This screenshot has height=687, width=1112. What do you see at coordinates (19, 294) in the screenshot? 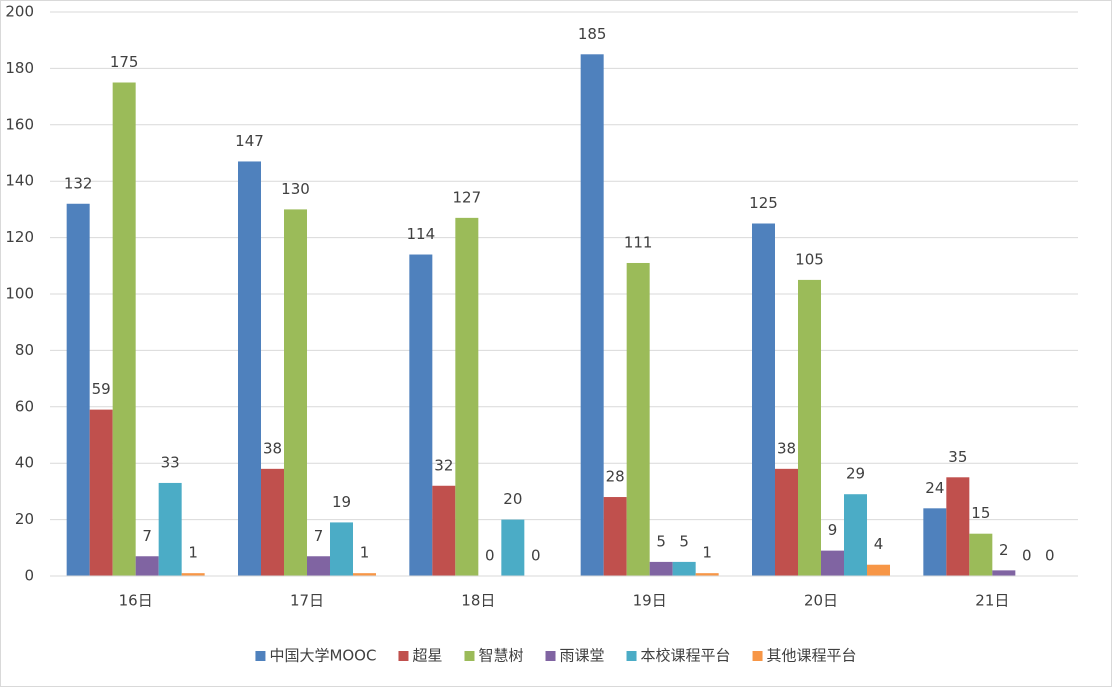
I see `y-tick-label: 100` at bounding box center [19, 294].